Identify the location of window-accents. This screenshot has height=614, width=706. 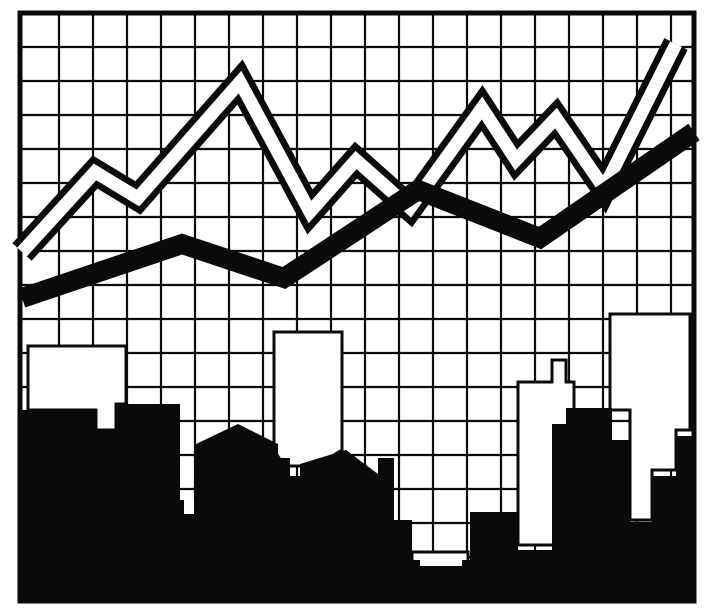
(323, 533).